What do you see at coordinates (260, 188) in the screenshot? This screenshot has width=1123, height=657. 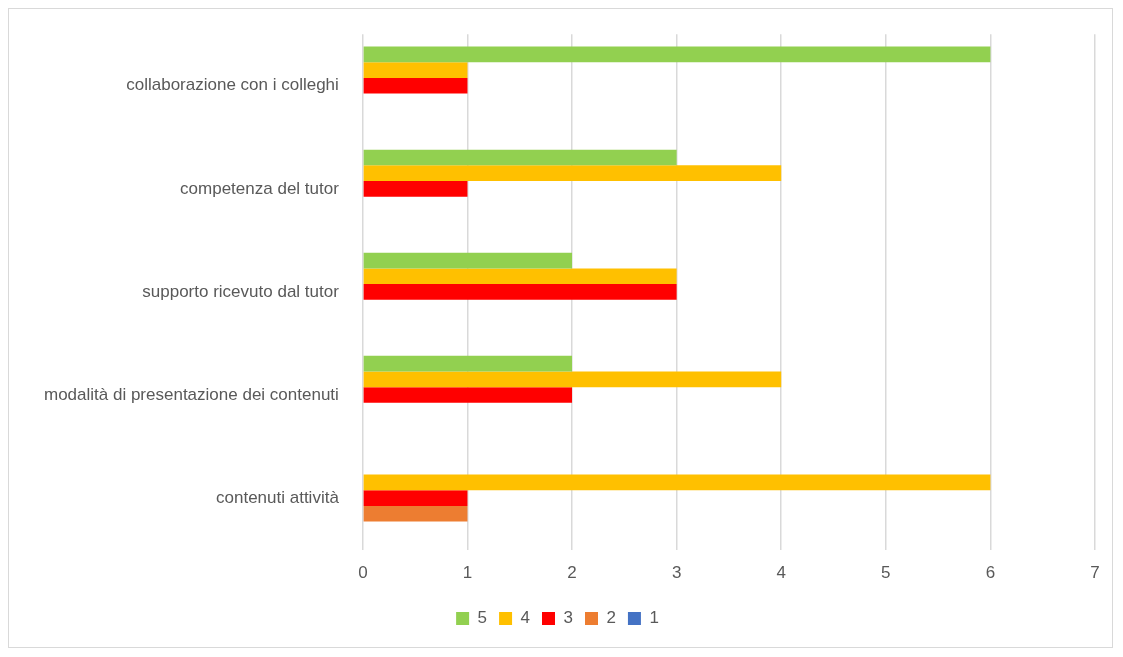 I see `y-tick-label: competenza del tutor` at bounding box center [260, 188].